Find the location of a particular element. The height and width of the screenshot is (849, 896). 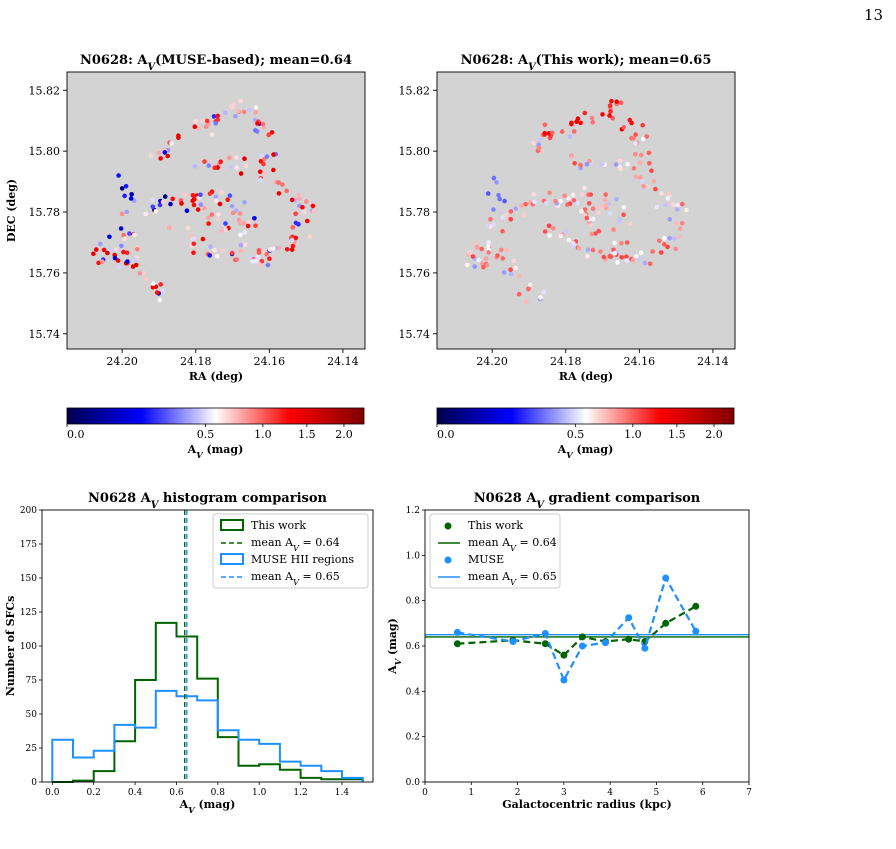

y-tick-label: 15.76 is located at coordinates (415, 273).